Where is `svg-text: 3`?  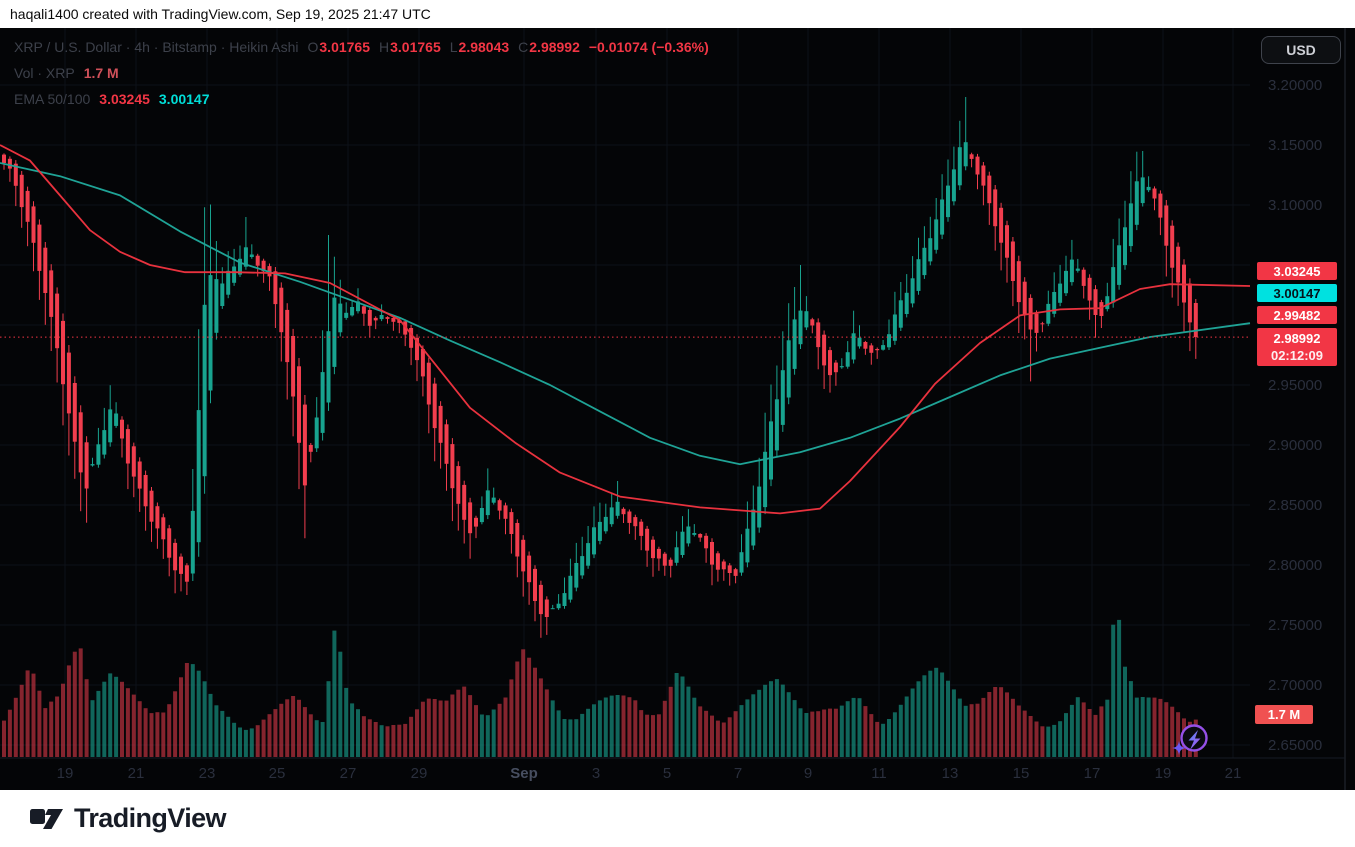
svg-text: 3 is located at coordinates (596, 773).